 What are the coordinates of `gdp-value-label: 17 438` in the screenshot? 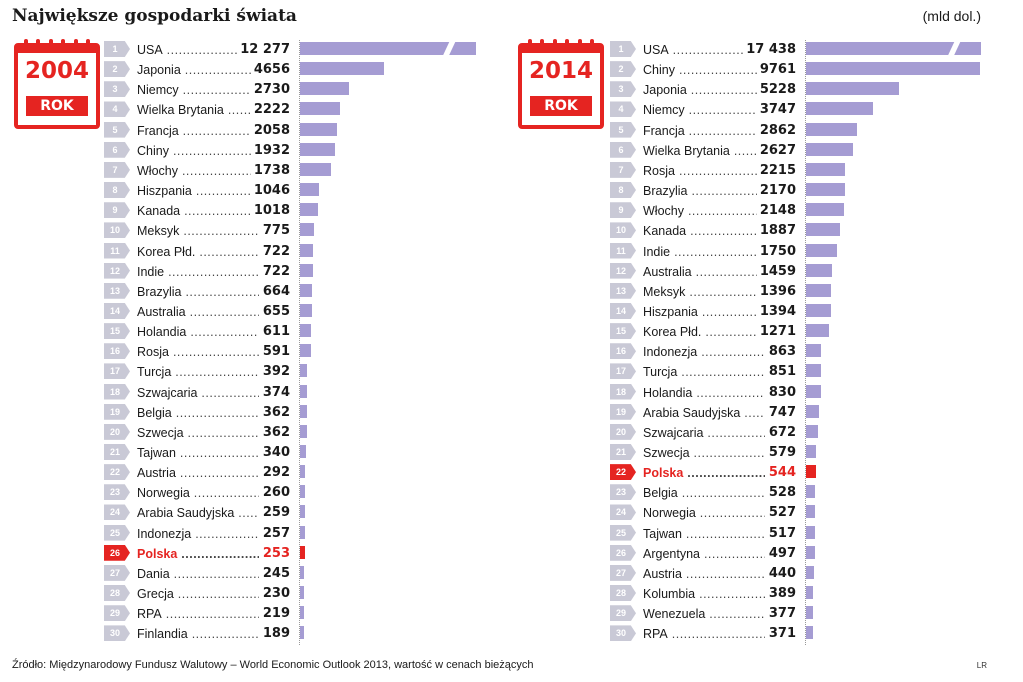 It's located at (769, 49).